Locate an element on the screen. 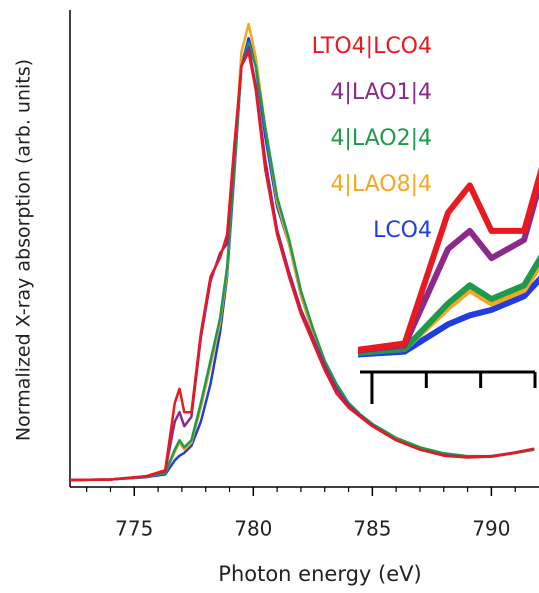  legend-entry: 4|LAO8|4 is located at coordinates (381, 184).